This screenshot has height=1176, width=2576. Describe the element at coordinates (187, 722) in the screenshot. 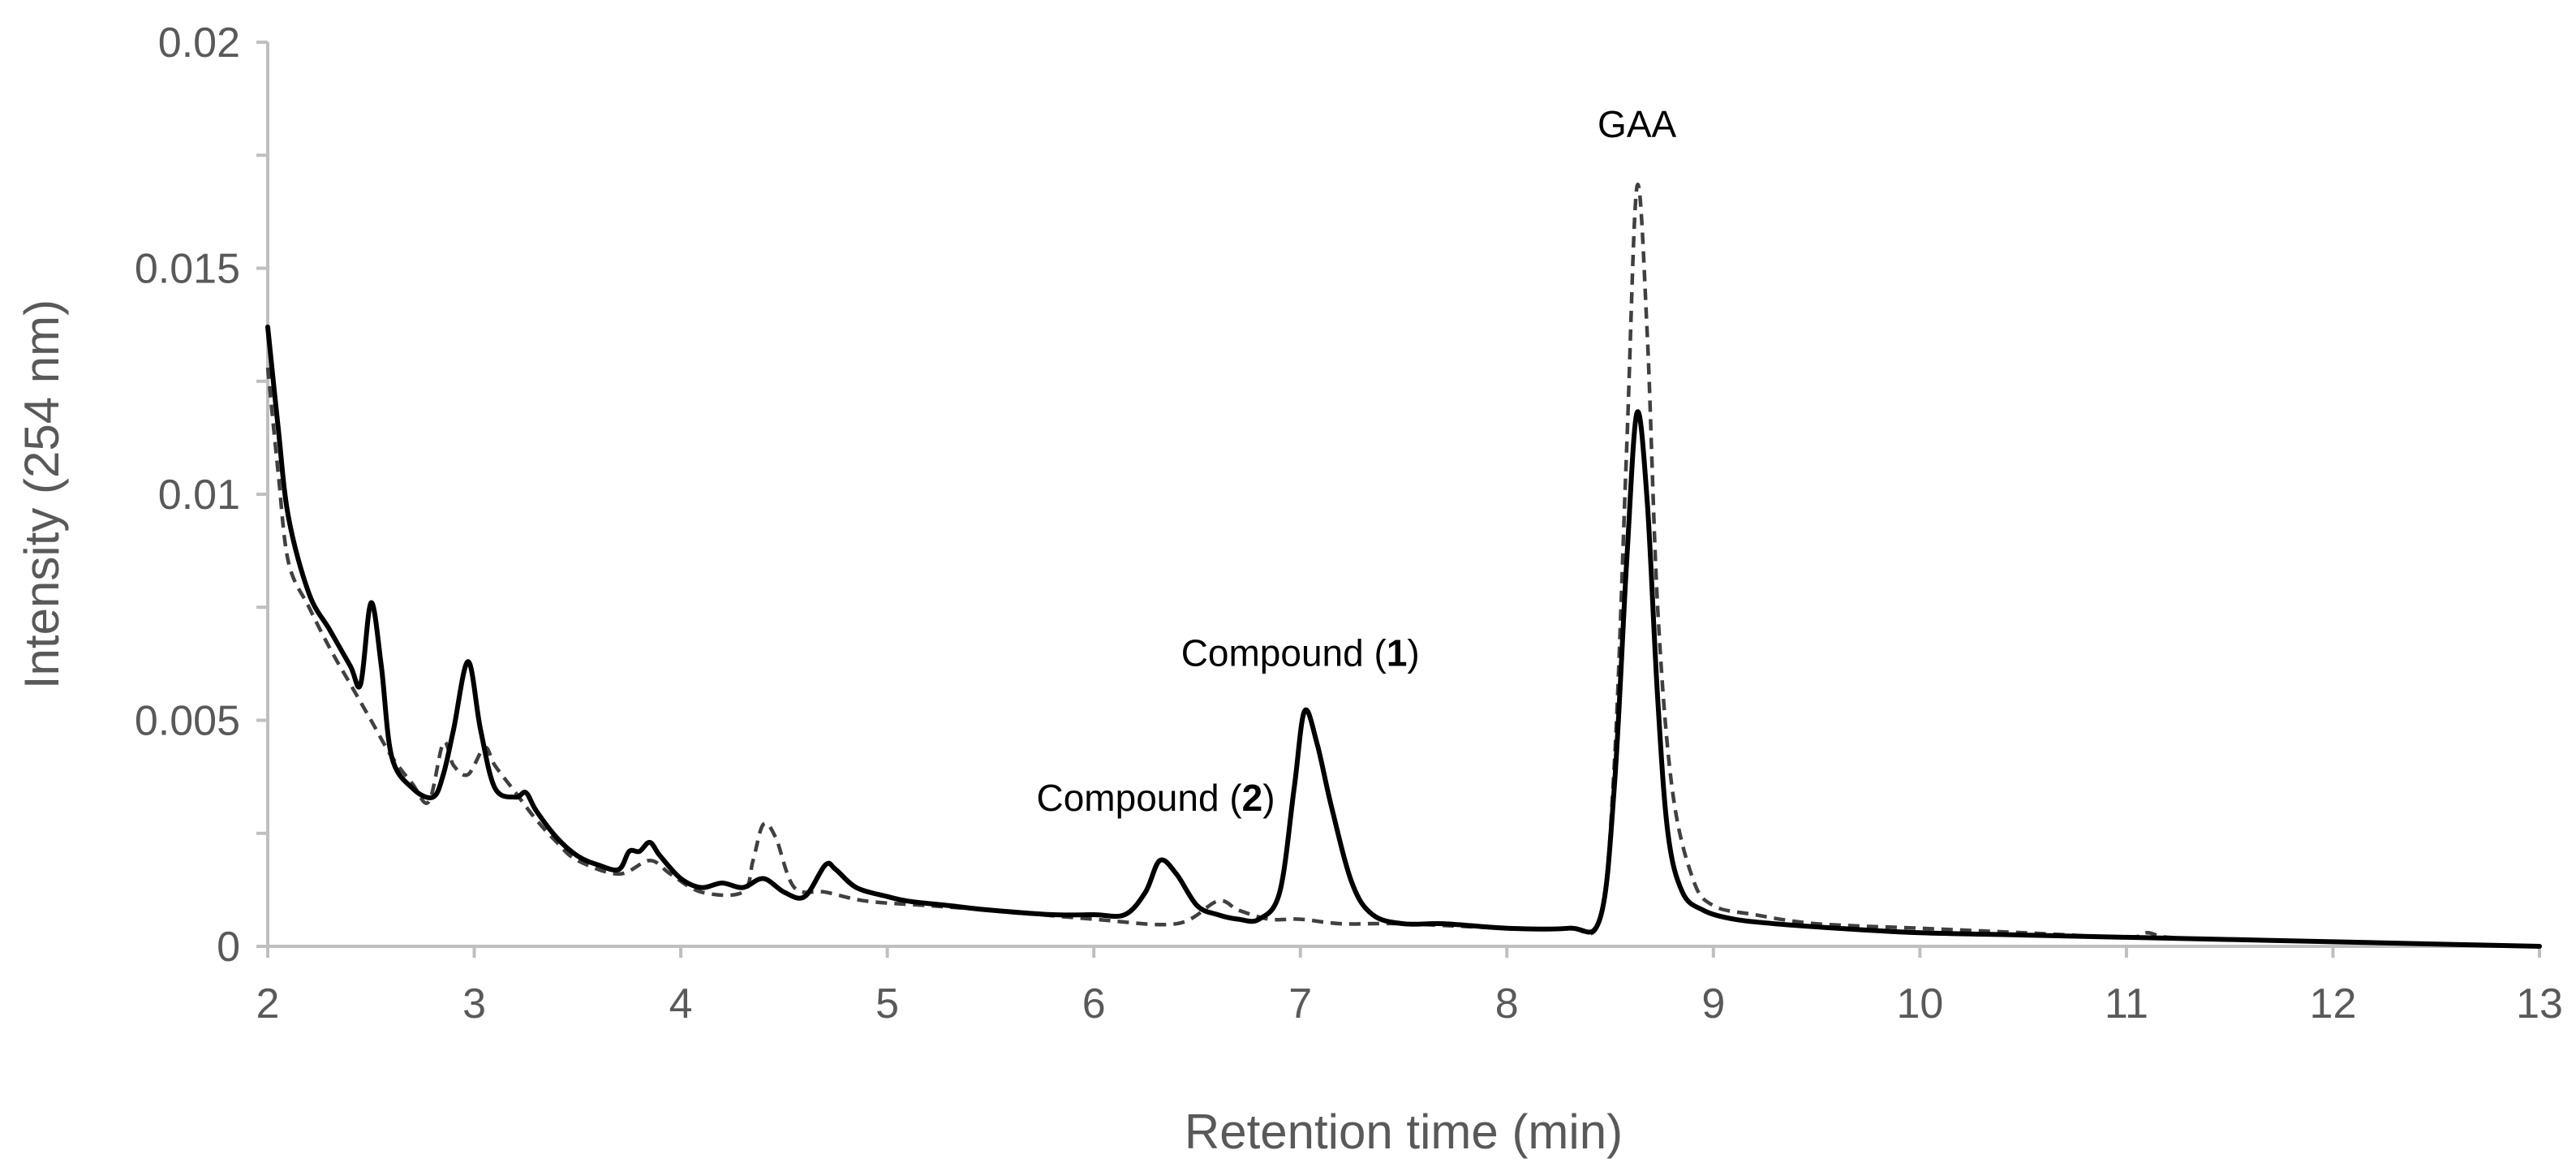

I see `y-tick-label: 0.005` at that location.